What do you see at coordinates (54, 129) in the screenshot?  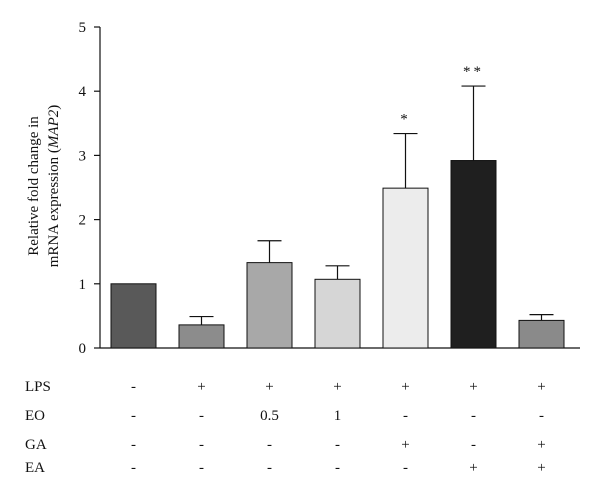 I see `y-axis-label-gene: MAP2` at bounding box center [54, 129].